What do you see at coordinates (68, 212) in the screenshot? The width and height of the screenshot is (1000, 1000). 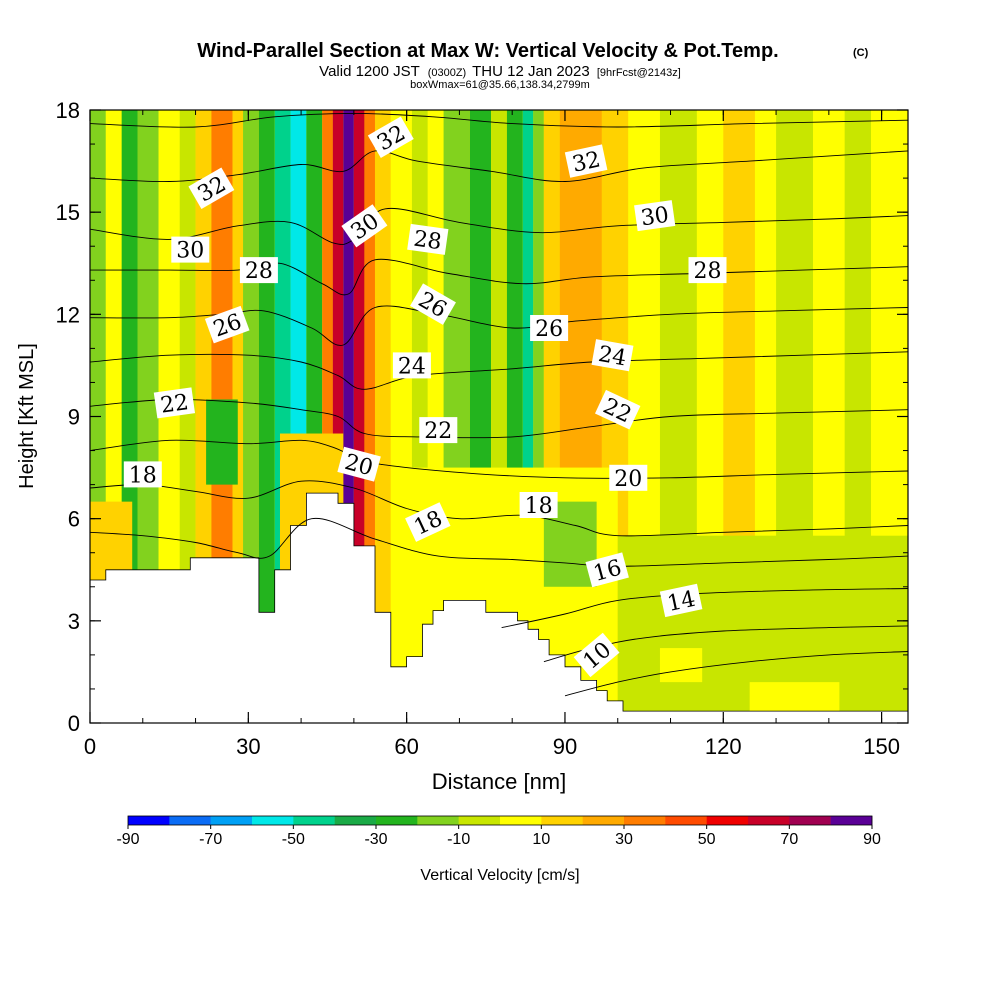 I see `y-tick-label: 15` at bounding box center [68, 212].